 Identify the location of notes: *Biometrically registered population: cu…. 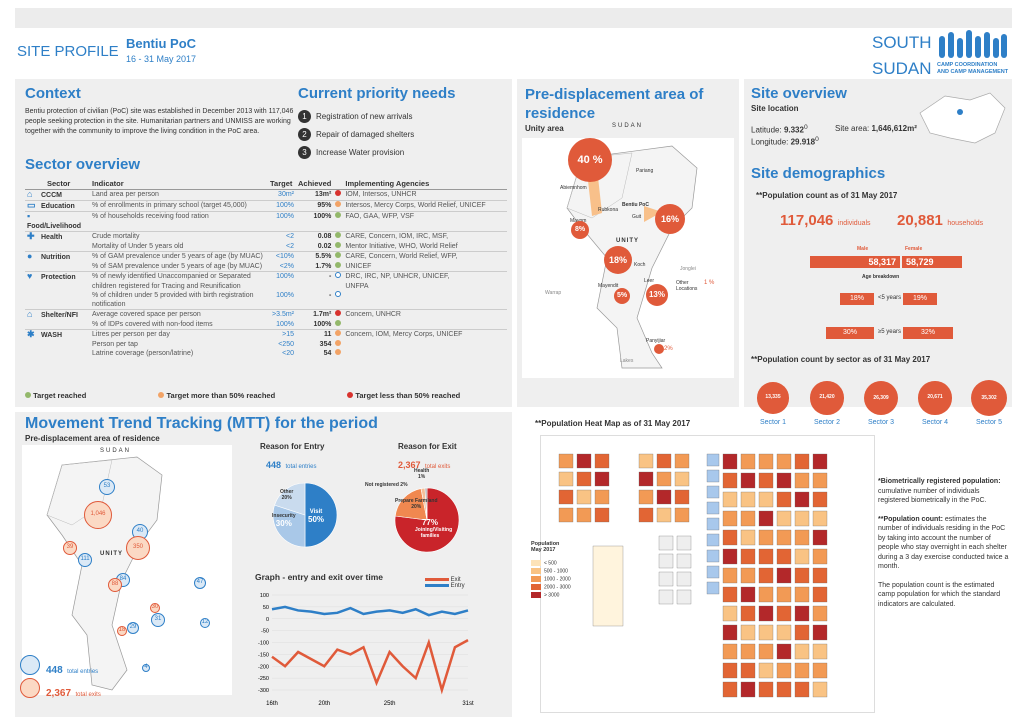
(944, 543).